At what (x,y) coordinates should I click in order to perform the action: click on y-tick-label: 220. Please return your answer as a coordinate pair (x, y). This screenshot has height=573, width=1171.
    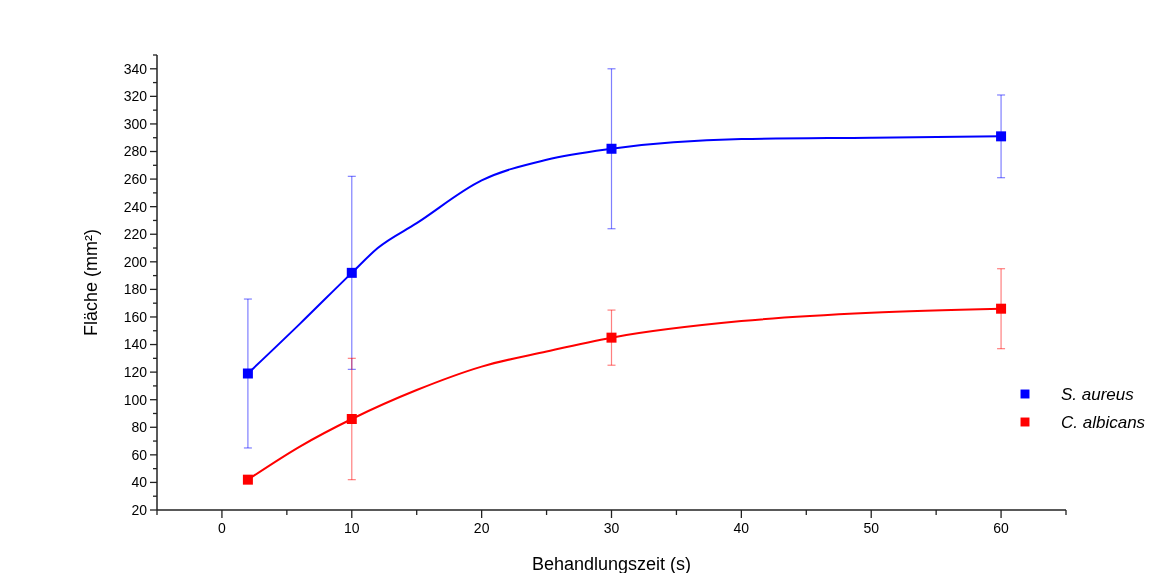
    Looking at the image, I should click on (135, 234).